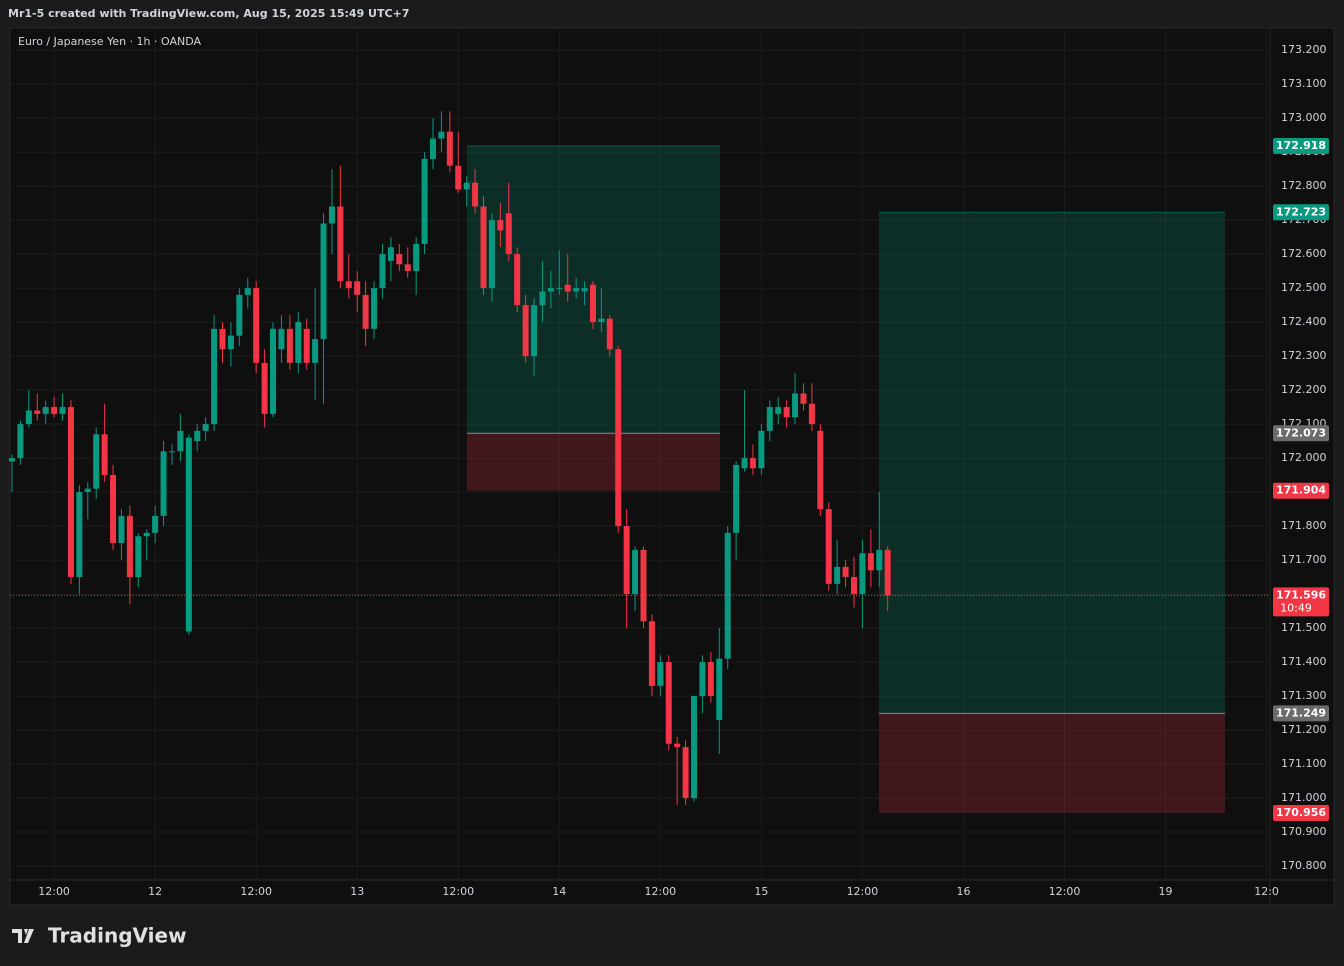 Image resolution: width=1344 pixels, height=966 pixels. I want to click on y-tick-label: 172.300, so click(1304, 355).